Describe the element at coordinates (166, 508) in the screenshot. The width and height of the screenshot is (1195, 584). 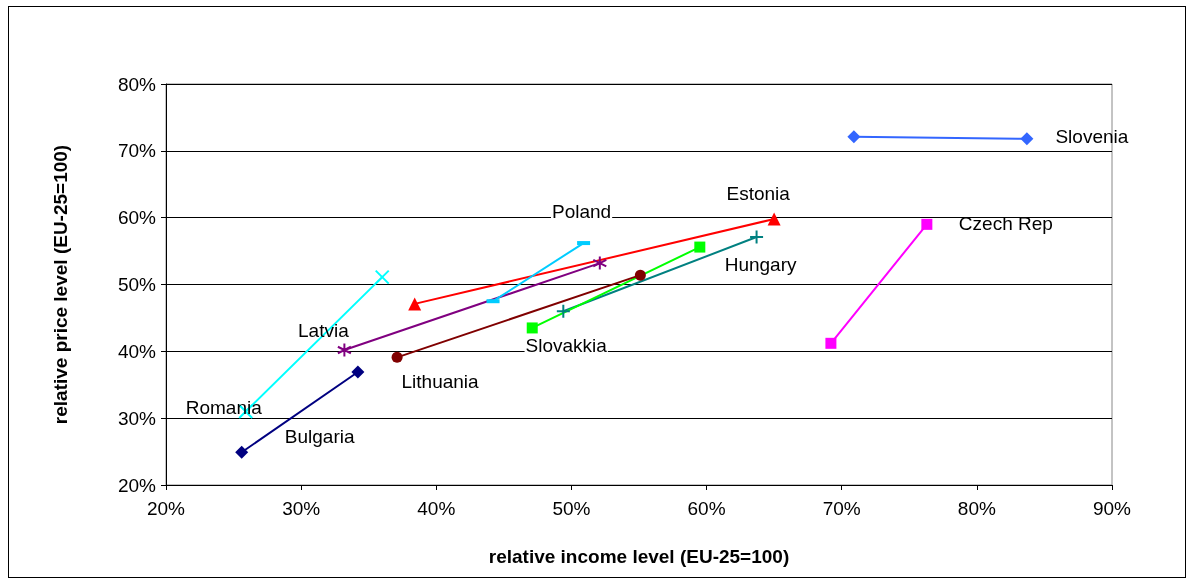
I see `x-tick-label: 20%` at that location.